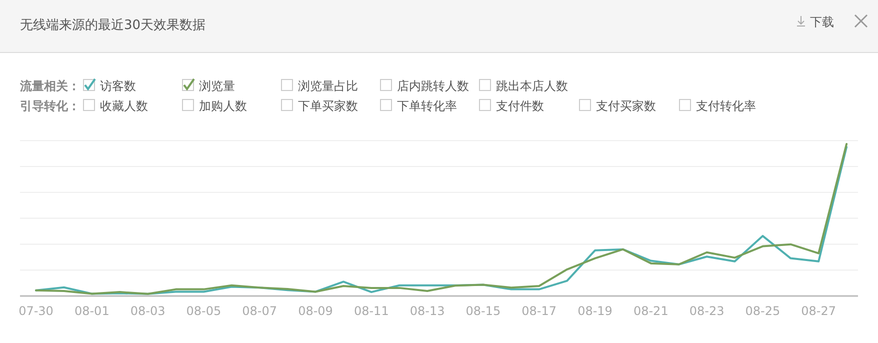 This screenshot has height=343, width=878. I want to click on text: 跳出本店人数, so click(532, 86).